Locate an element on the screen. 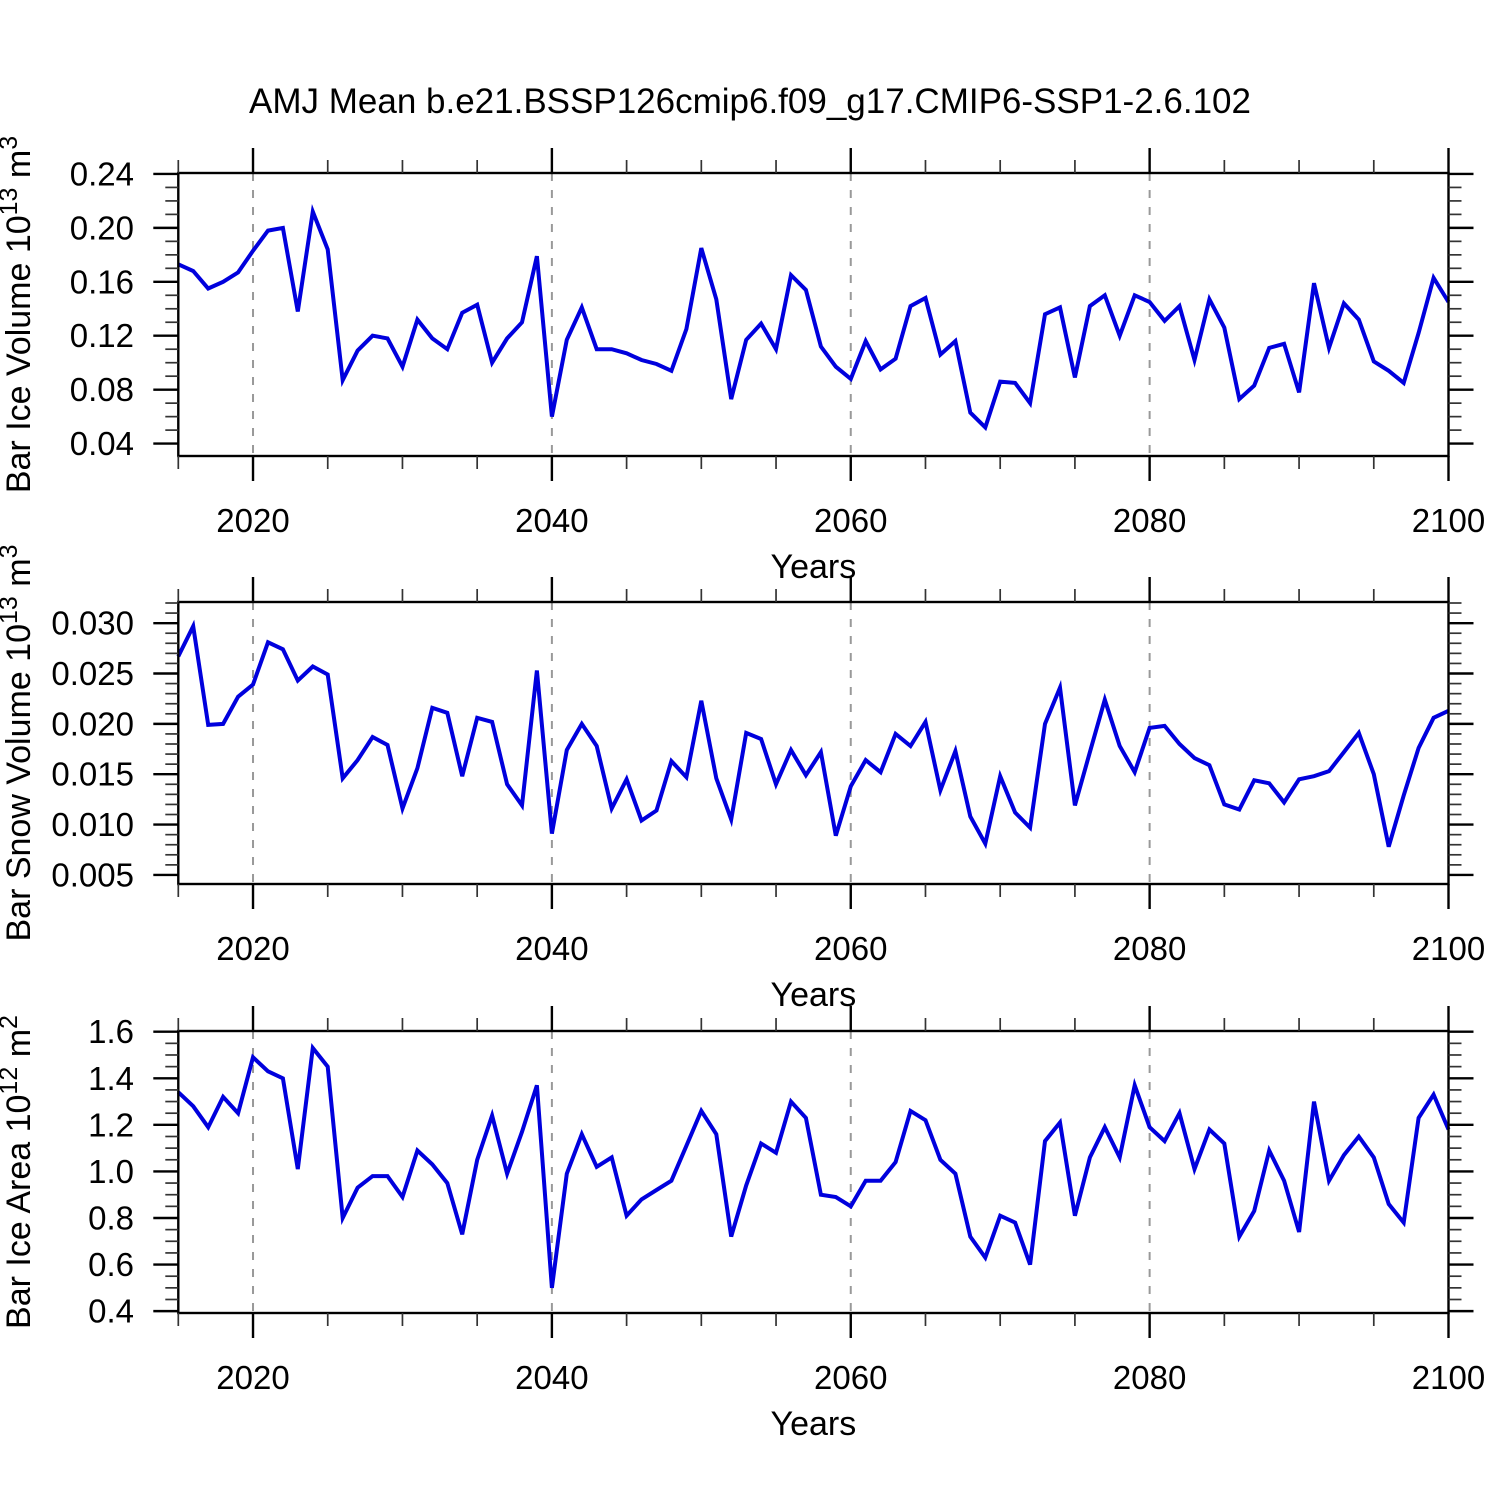 This screenshot has height=1500, width=1500. y-tick-label: 0.8 is located at coordinates (111, 1217).